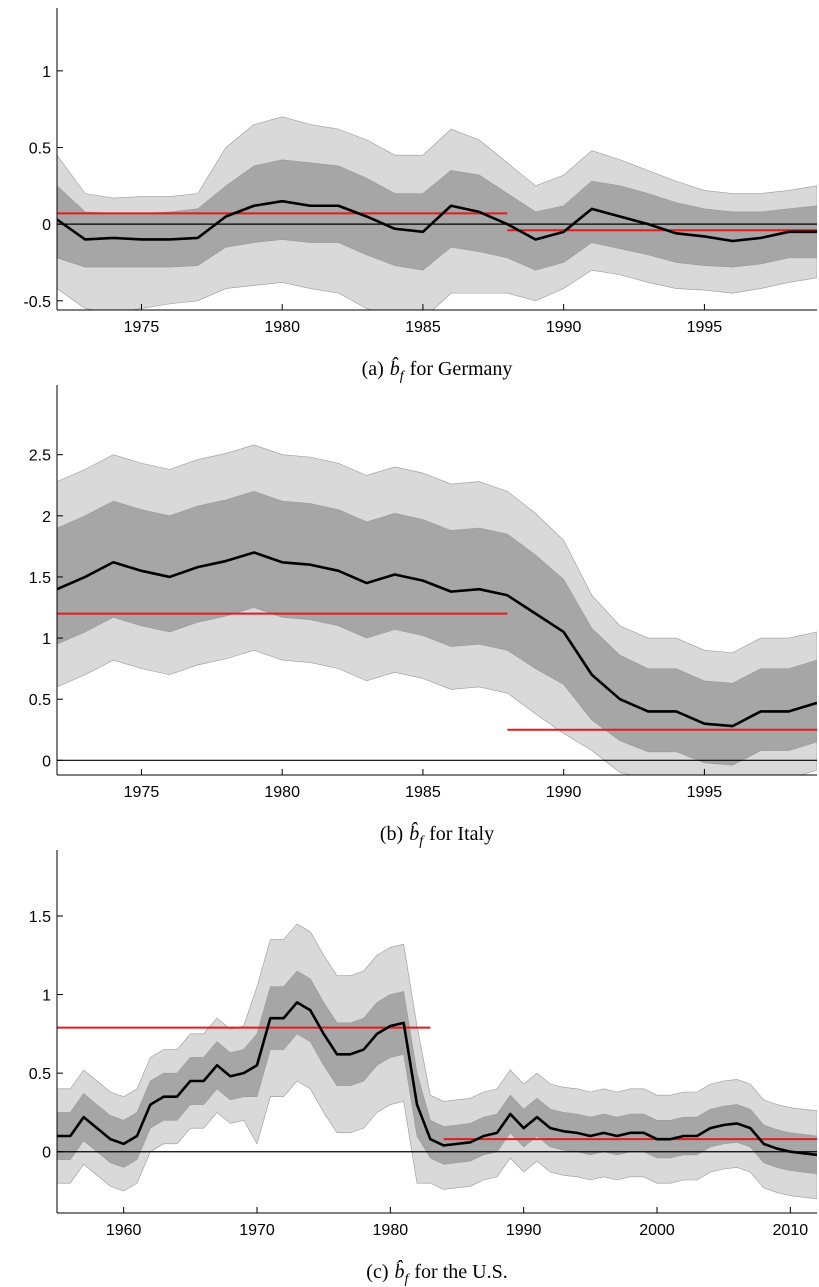 The height and width of the screenshot is (1287, 819). I want to click on y-tick-label: 2.5, so click(40, 456).